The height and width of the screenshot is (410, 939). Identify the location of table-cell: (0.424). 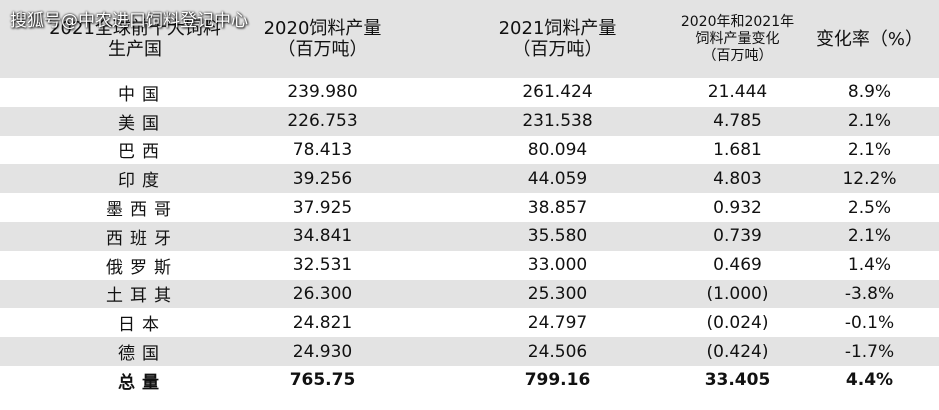
(737, 351).